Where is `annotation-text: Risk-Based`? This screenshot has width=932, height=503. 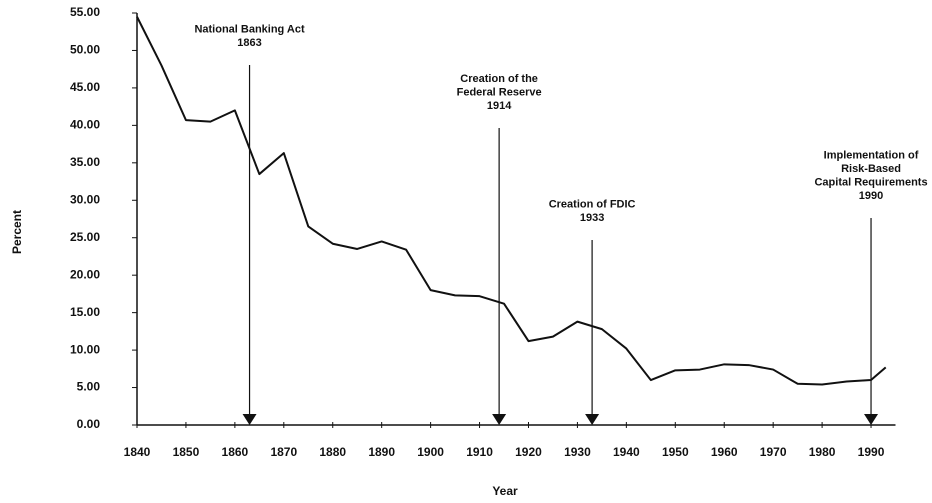 annotation-text: Risk-Based is located at coordinates (871, 169).